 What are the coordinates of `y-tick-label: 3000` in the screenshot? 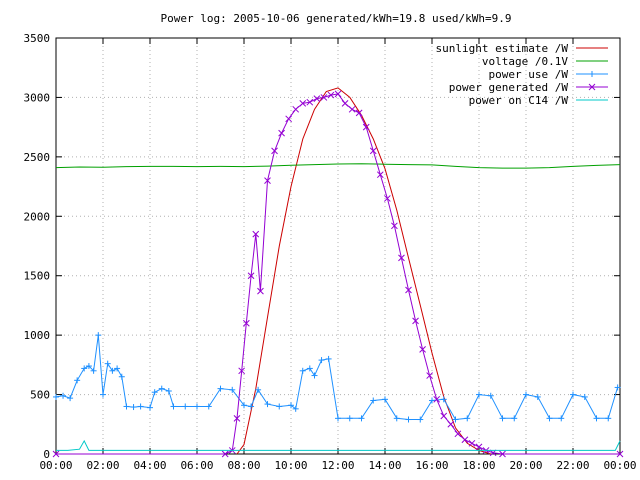 It's located at (37, 97).